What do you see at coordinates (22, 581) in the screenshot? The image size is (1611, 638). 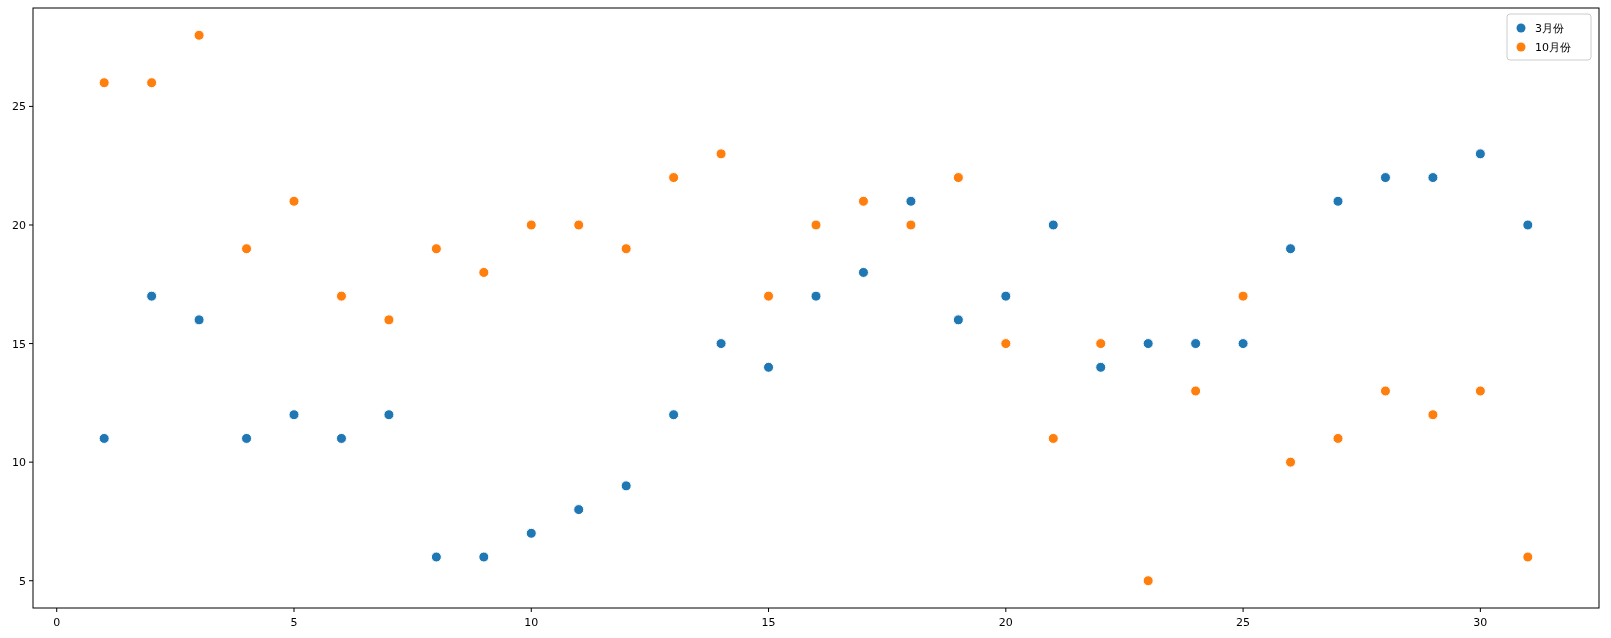 I see `y-tick-label: 5` at bounding box center [22, 581].